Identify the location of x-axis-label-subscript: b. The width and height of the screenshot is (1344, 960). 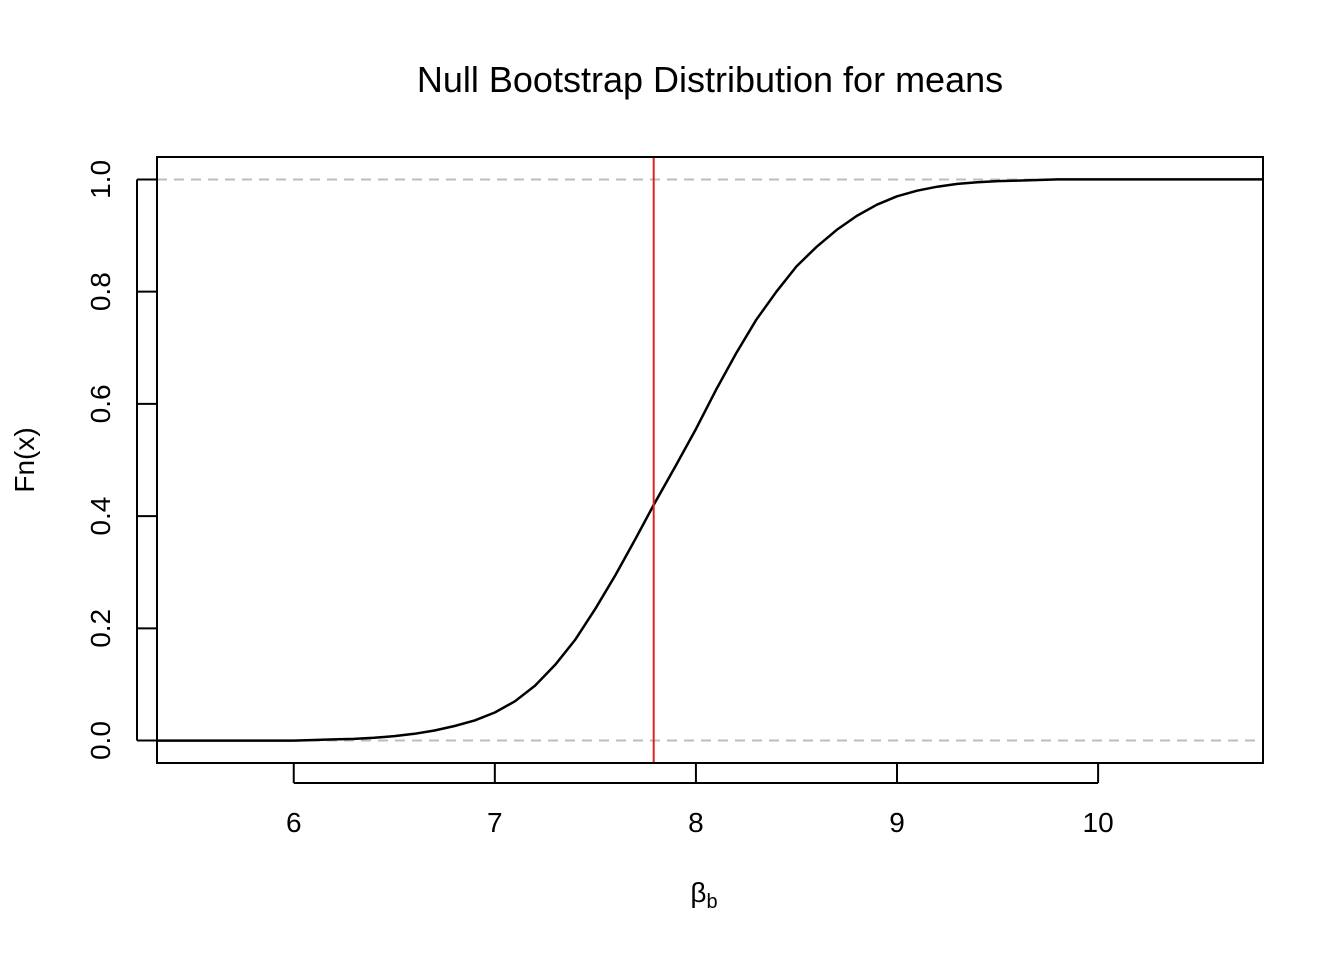
(711, 902).